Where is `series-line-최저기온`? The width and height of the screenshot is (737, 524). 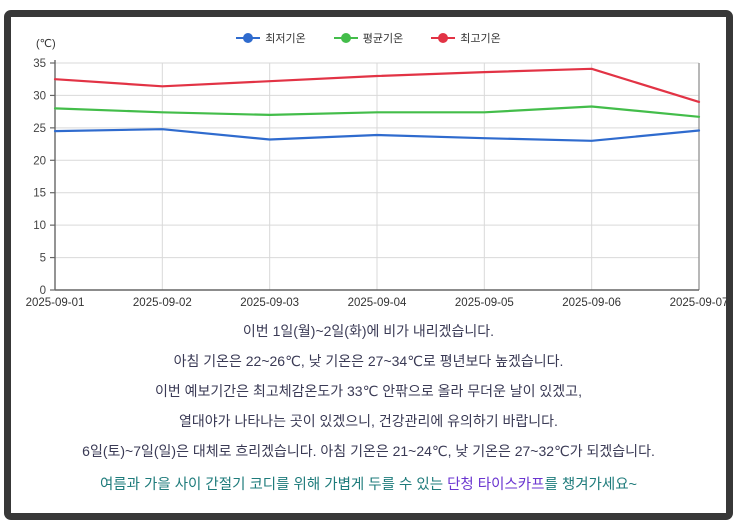 series-line-최저기온 is located at coordinates (377, 135).